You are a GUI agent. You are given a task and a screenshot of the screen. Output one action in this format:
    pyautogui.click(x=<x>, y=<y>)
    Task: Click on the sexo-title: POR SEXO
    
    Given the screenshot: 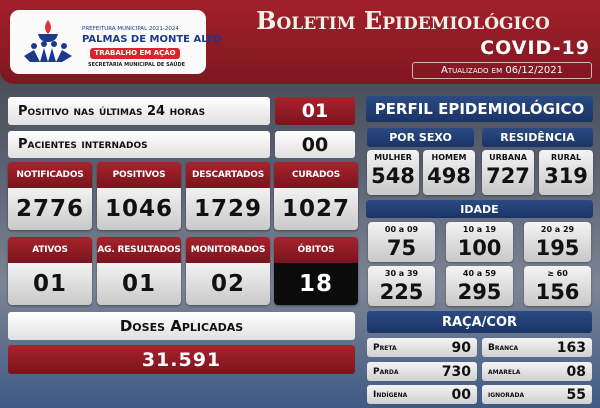 What is the action you would take?
    pyautogui.click(x=420, y=137)
    